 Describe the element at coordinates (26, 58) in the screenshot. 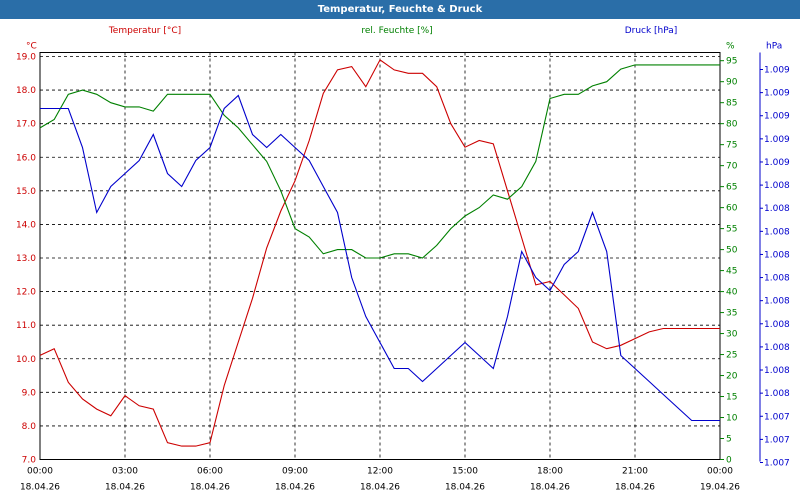

I see `temp-tick-label: 19.0` at that location.